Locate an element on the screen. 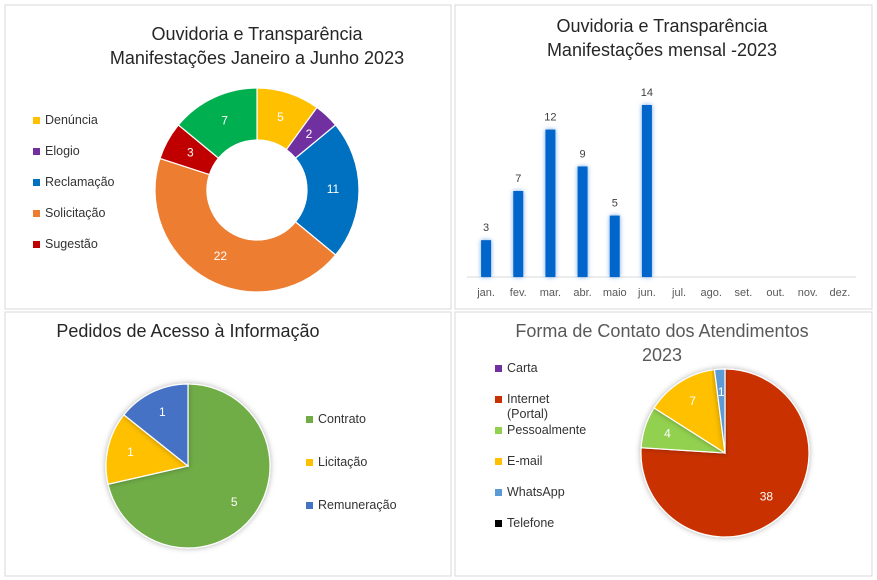 The width and height of the screenshot is (877, 580). data-label: 14 is located at coordinates (647, 93).